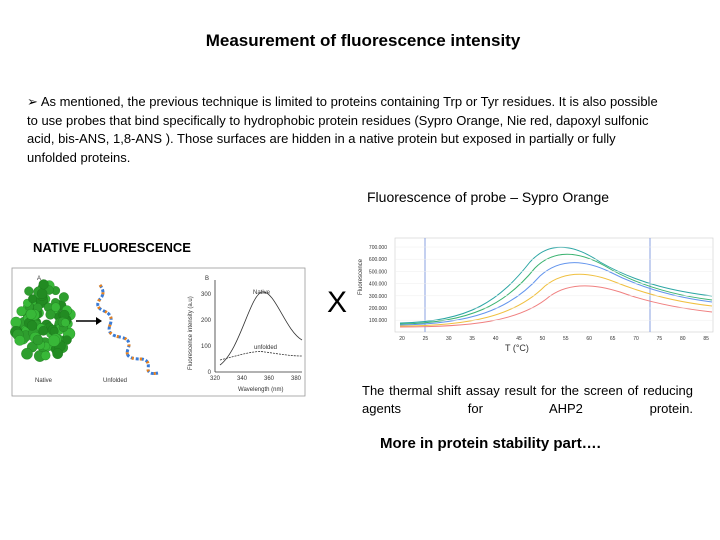 The height and width of the screenshot is (540, 720). Describe the element at coordinates (636, 339) in the screenshot. I see `x-tick-label: 70` at that location.